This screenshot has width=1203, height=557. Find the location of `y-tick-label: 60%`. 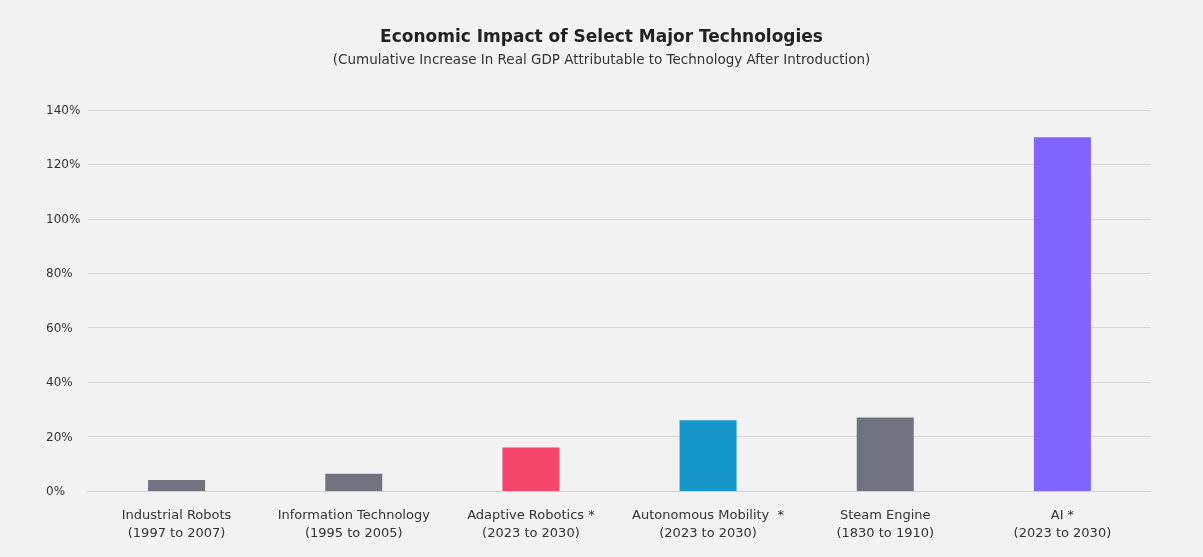

y-tick-label: 60% is located at coordinates (59, 327).